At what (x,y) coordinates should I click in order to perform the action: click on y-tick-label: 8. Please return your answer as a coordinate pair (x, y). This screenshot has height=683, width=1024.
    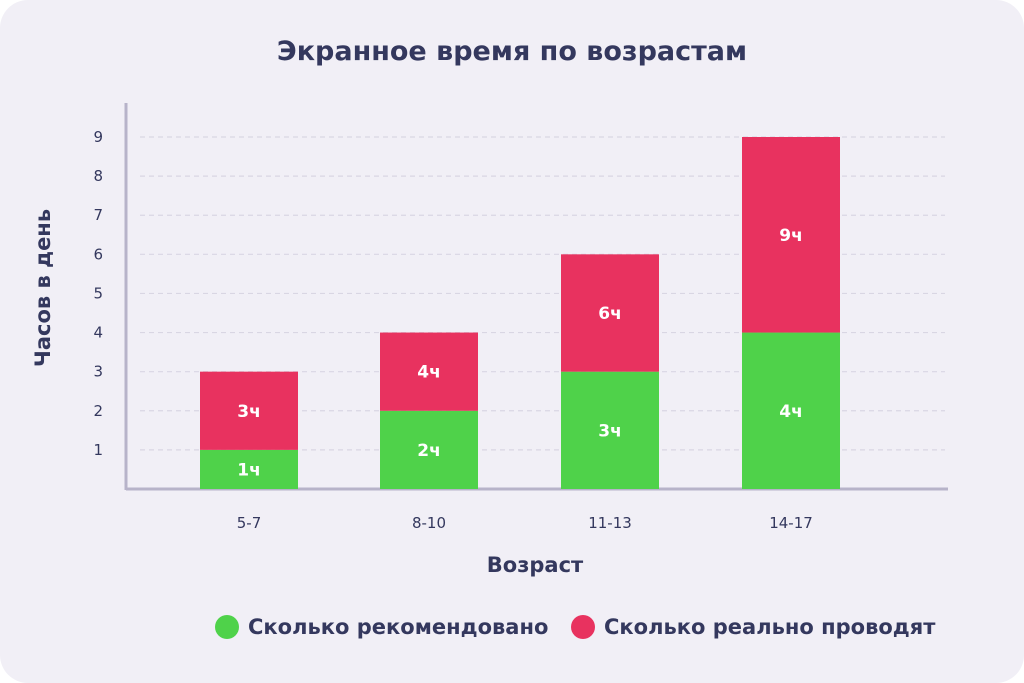
    Looking at the image, I should click on (98, 176).